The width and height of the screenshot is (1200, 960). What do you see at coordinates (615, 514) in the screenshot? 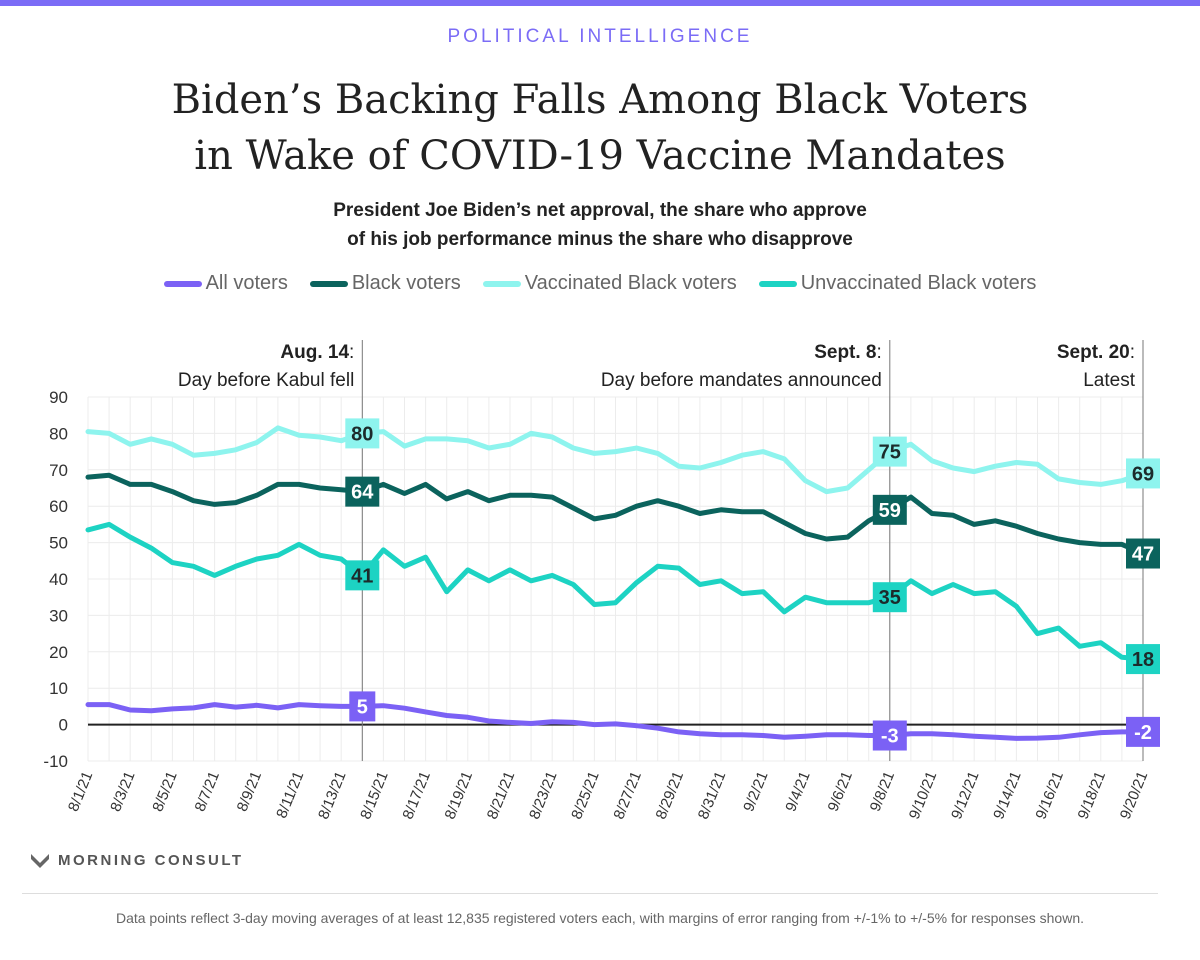
I see `series-line-black-voters` at bounding box center [615, 514].